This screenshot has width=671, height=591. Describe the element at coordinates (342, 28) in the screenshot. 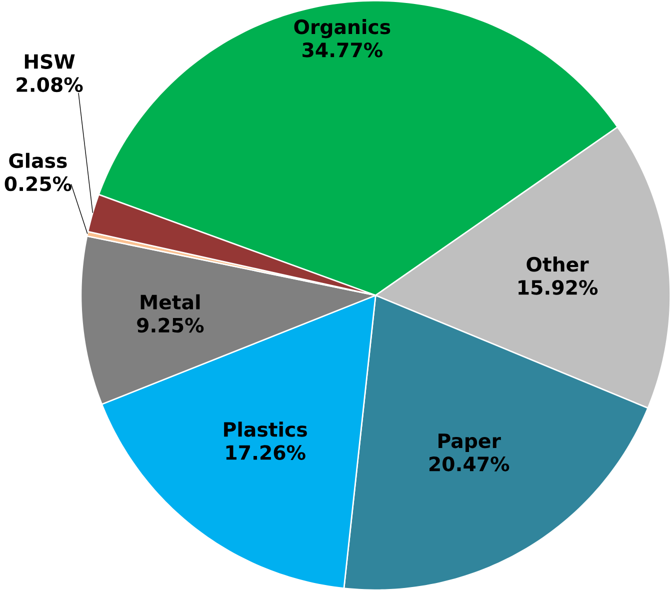

I see `slice-label: Organics` at that location.